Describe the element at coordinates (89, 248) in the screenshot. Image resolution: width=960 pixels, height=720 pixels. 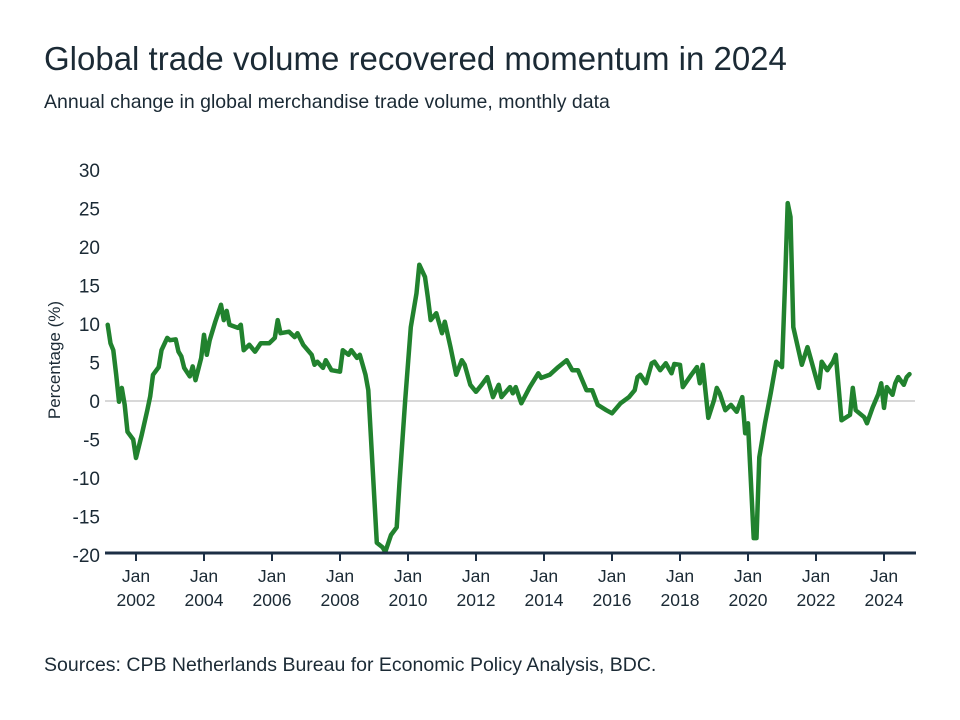
I see `y-tick-label: 20` at that location.